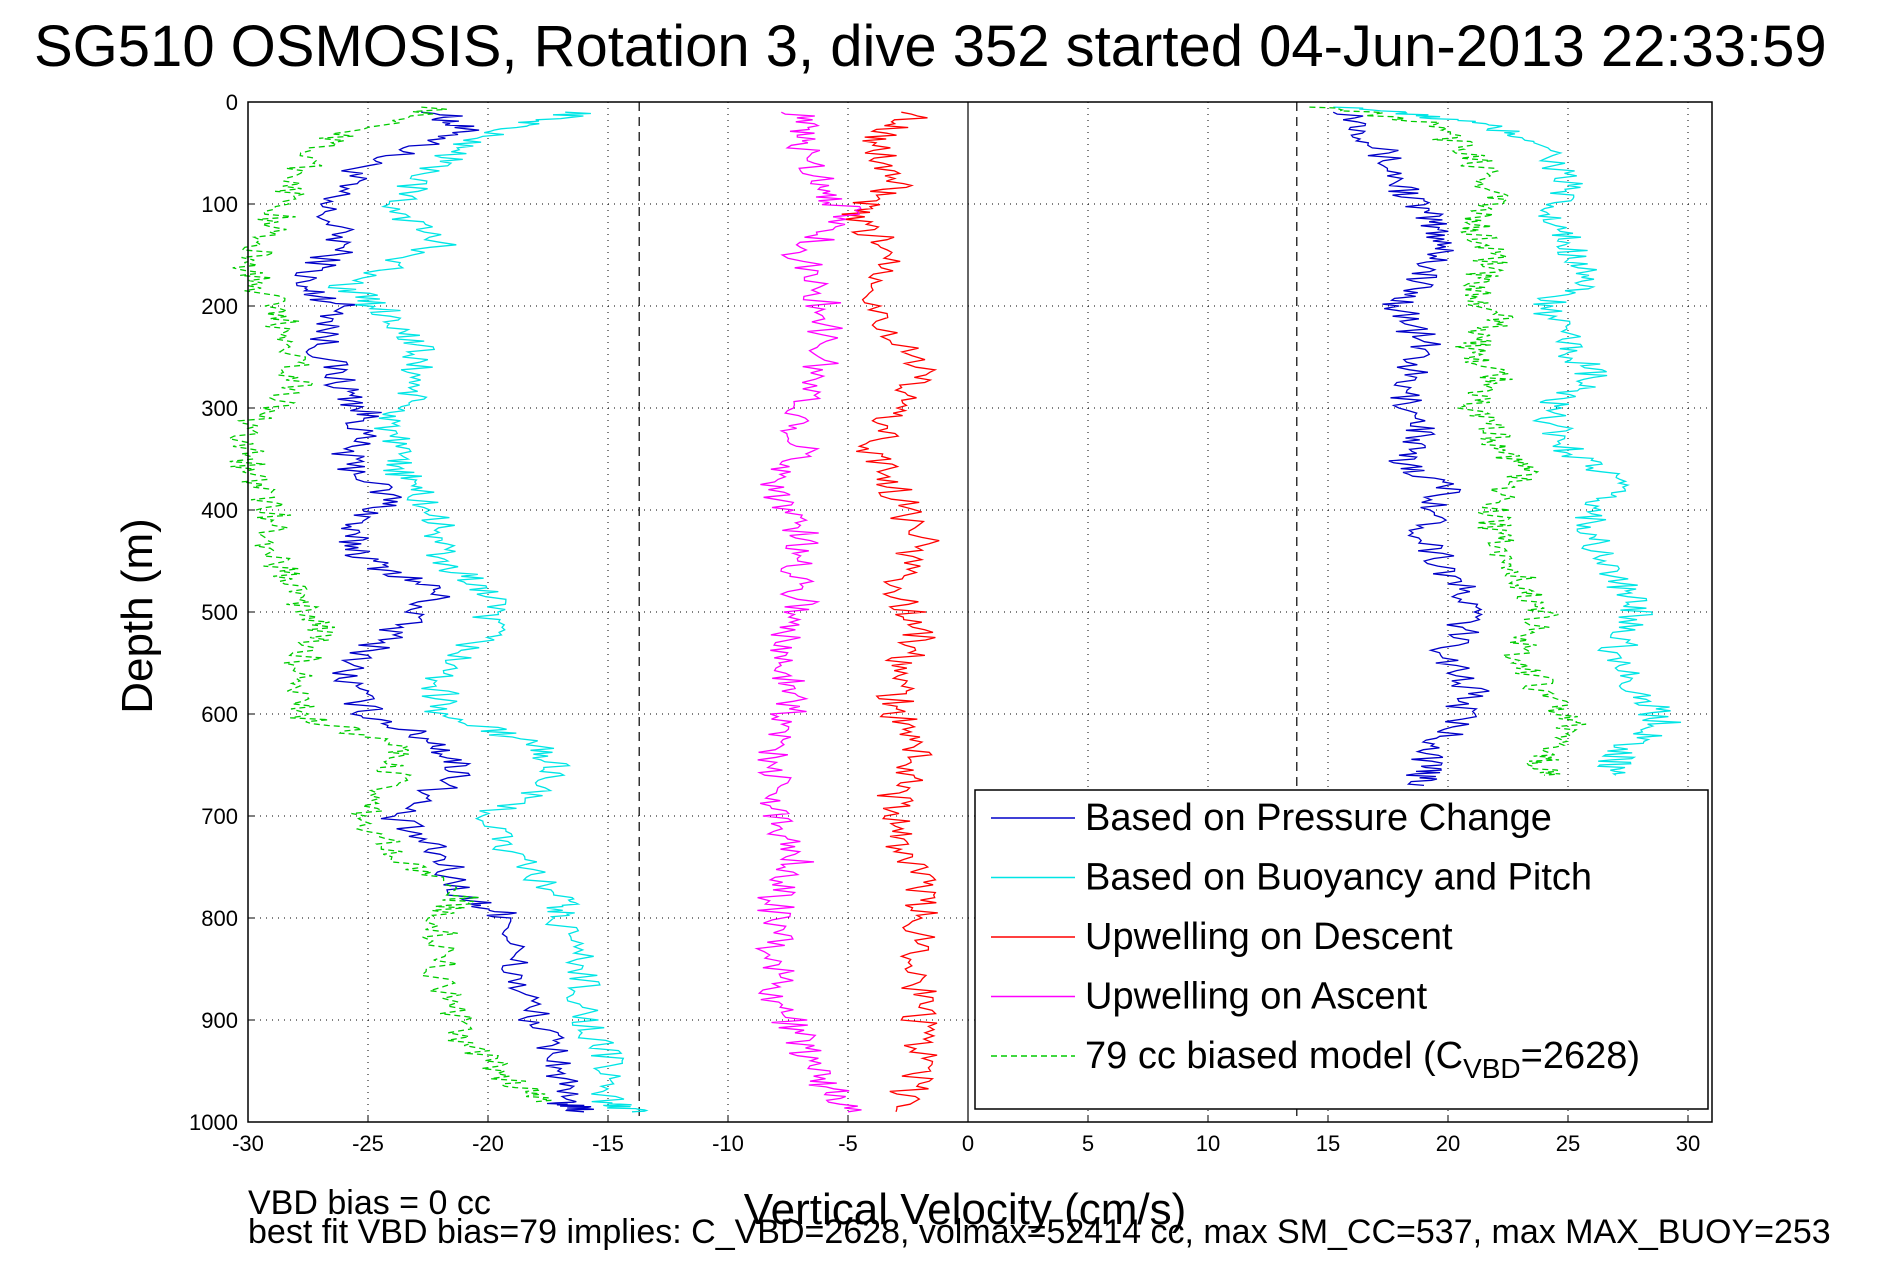 This screenshot has height=1262, width=1891. Describe the element at coordinates (1362, 1059) in the screenshot. I see `legend-label: 79 cc biased model (CVBD=2628)` at that location.